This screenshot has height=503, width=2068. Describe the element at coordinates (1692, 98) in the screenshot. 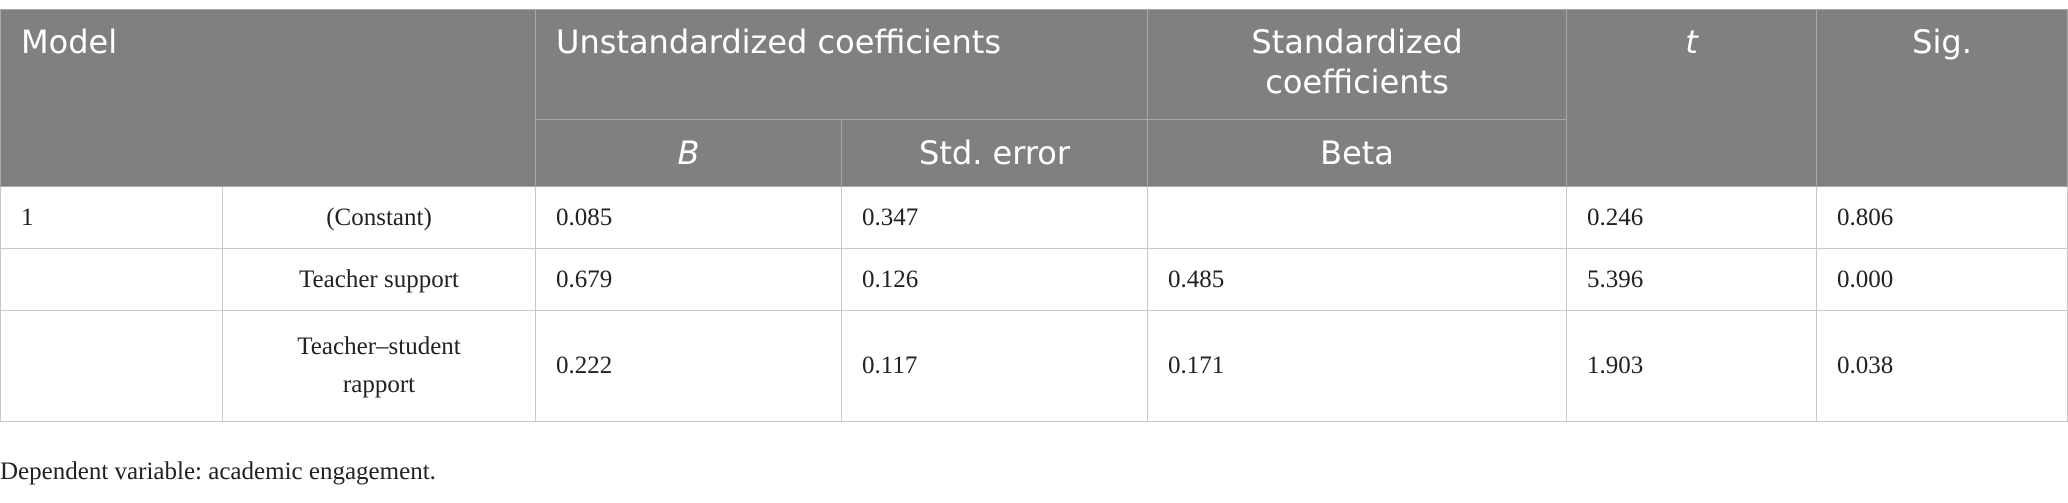

I see `header-cell: t` at that location.